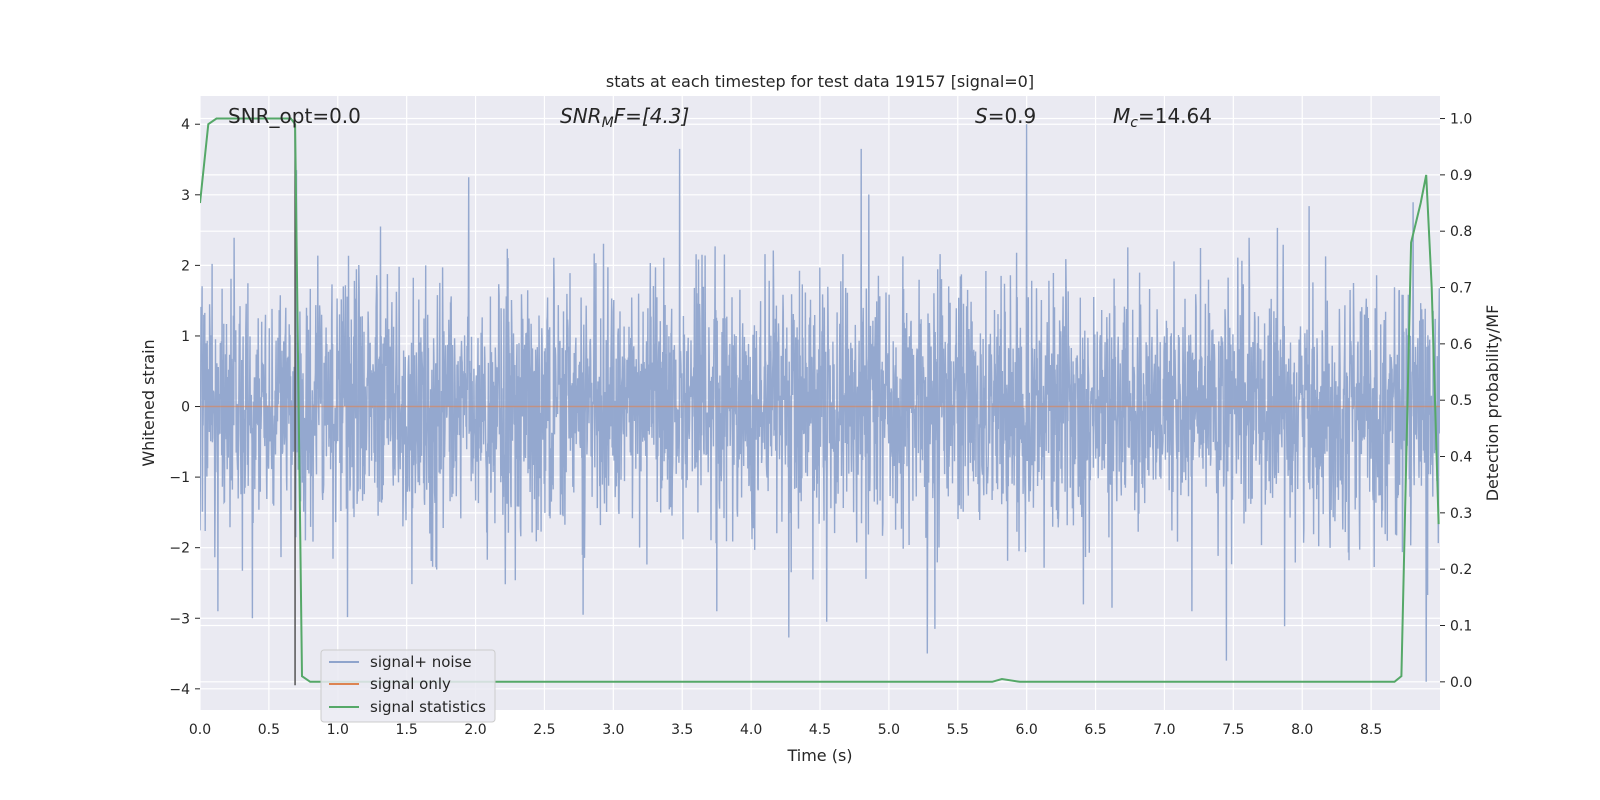 This screenshot has width=1600, height=800. Describe the element at coordinates (179, 690) in the screenshot. I see `y-tick-label: −4` at that location.